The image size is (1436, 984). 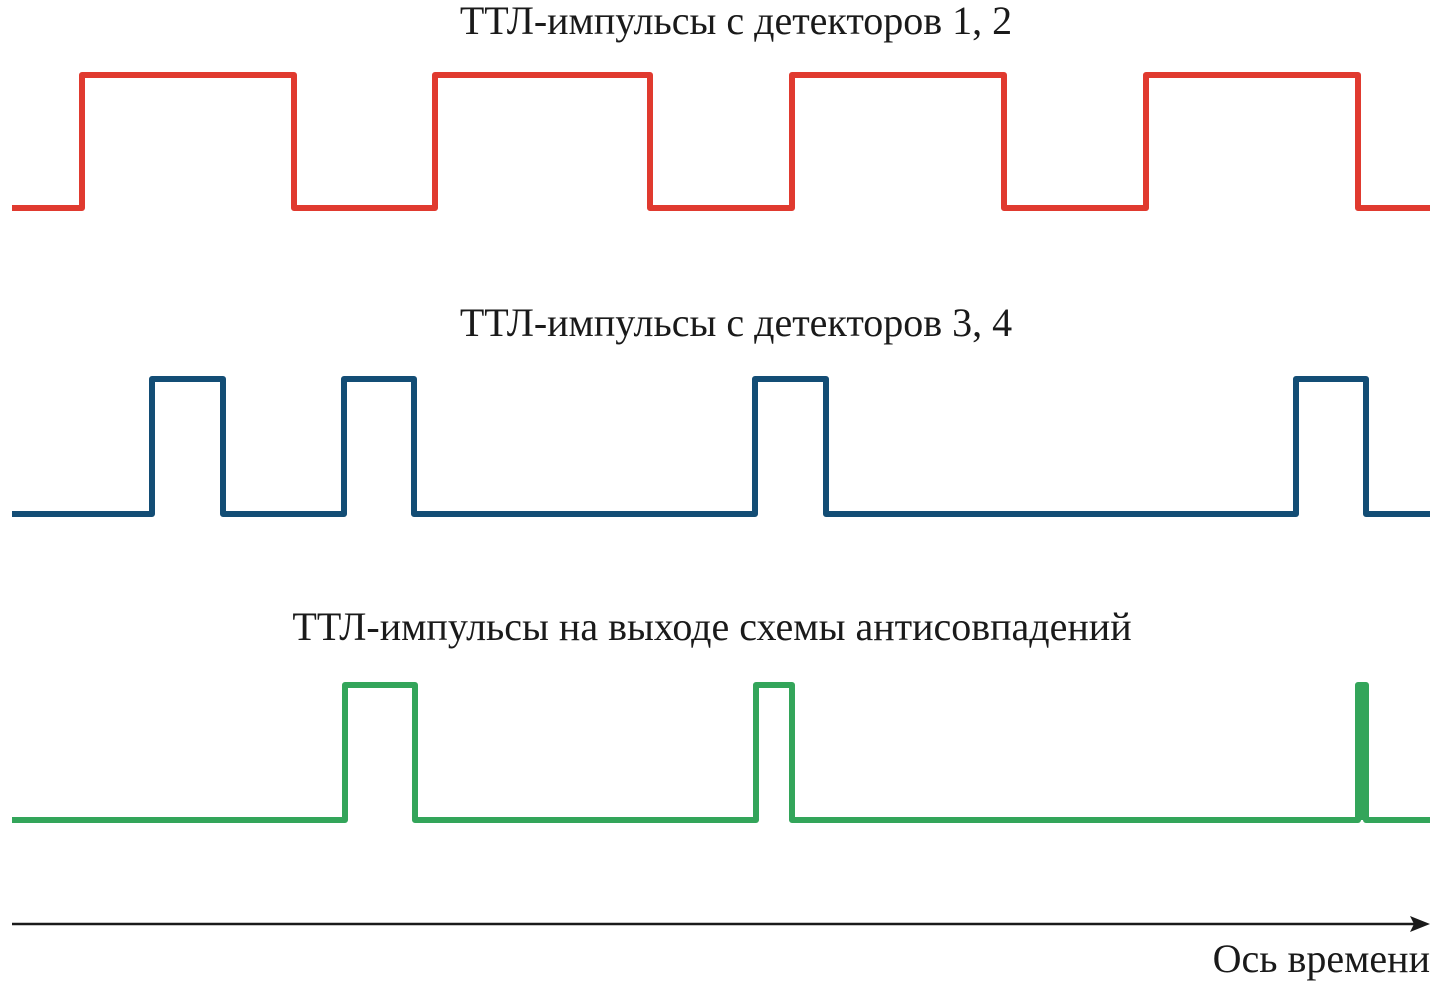 What do you see at coordinates (736, 322) in the screenshot?
I see `signal-title: ТТЛ-импульсы с детекторов 3, 4` at bounding box center [736, 322].